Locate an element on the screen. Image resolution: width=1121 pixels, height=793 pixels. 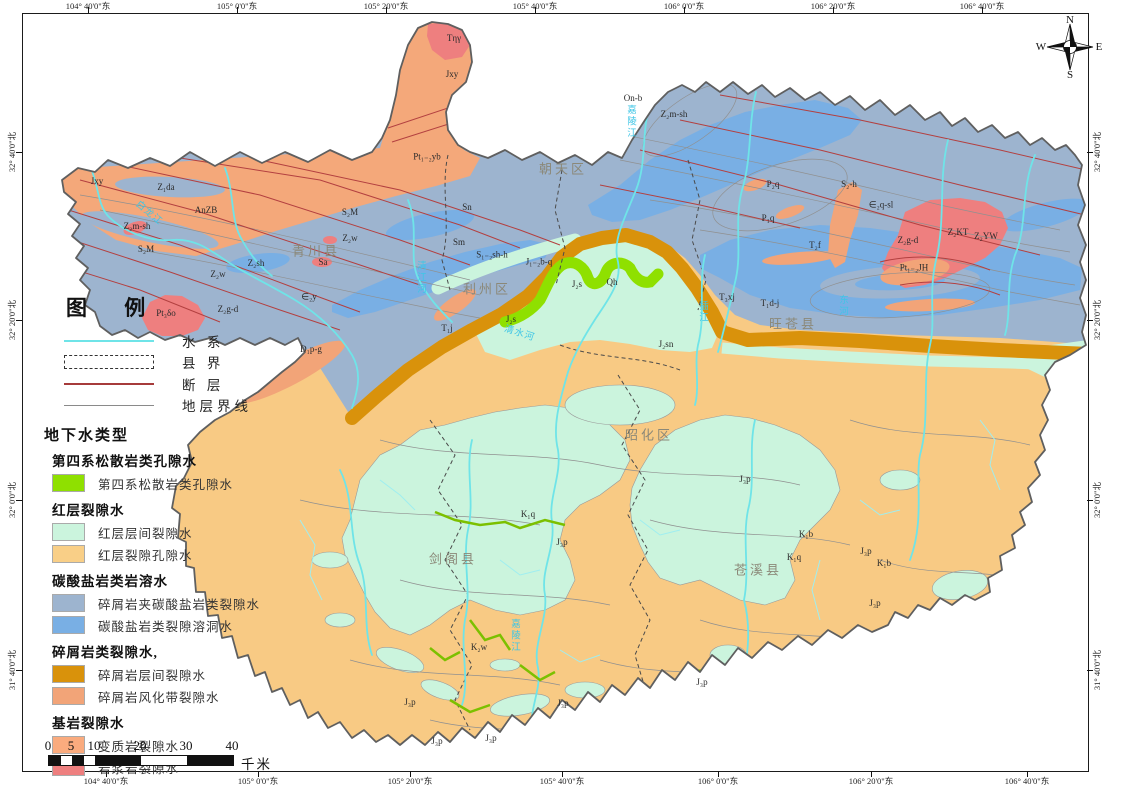
legend-line-item: 水 系 is located at coordinates (182, 341).